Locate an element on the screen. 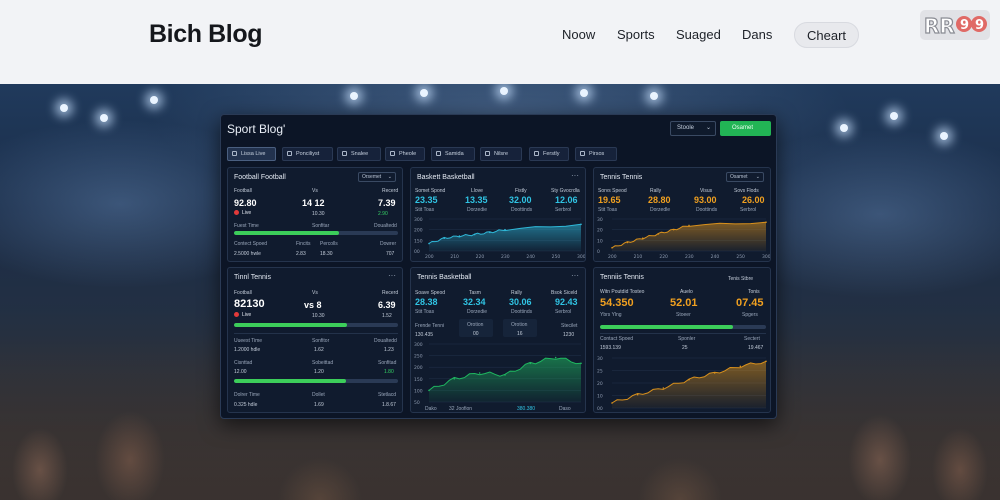  metric-value: 30.06 is located at coordinates (520, 302).